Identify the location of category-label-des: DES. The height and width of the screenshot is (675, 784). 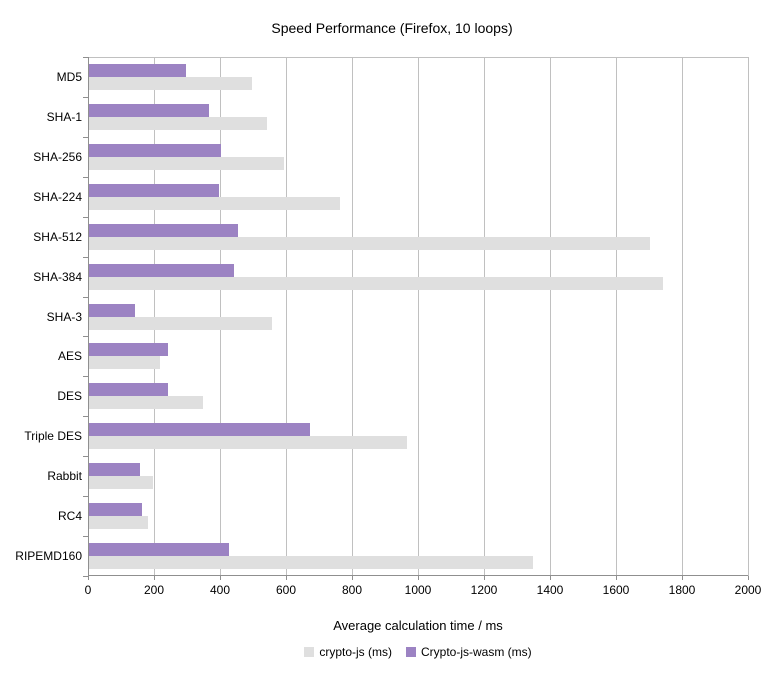
(69, 396).